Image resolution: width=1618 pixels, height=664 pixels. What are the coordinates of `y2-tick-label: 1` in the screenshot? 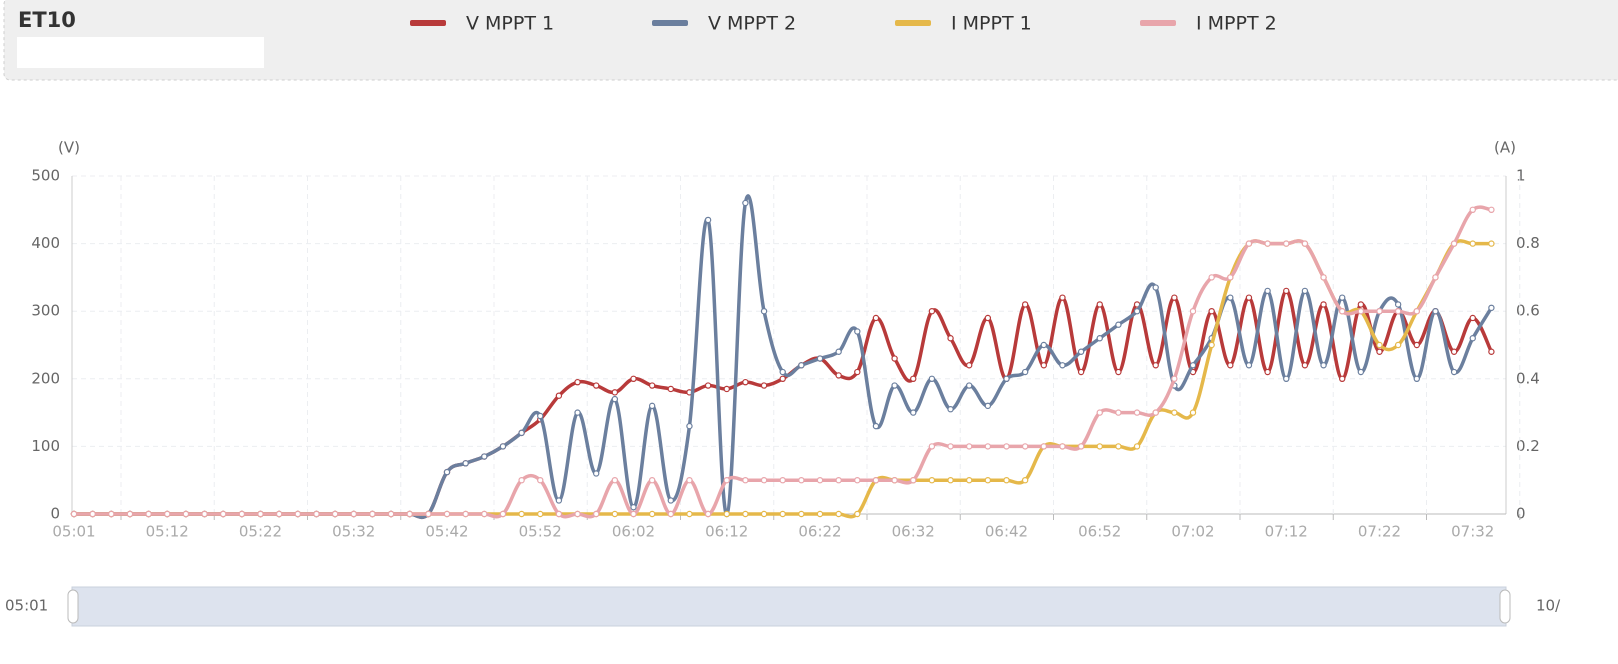 It's located at (1521, 176).